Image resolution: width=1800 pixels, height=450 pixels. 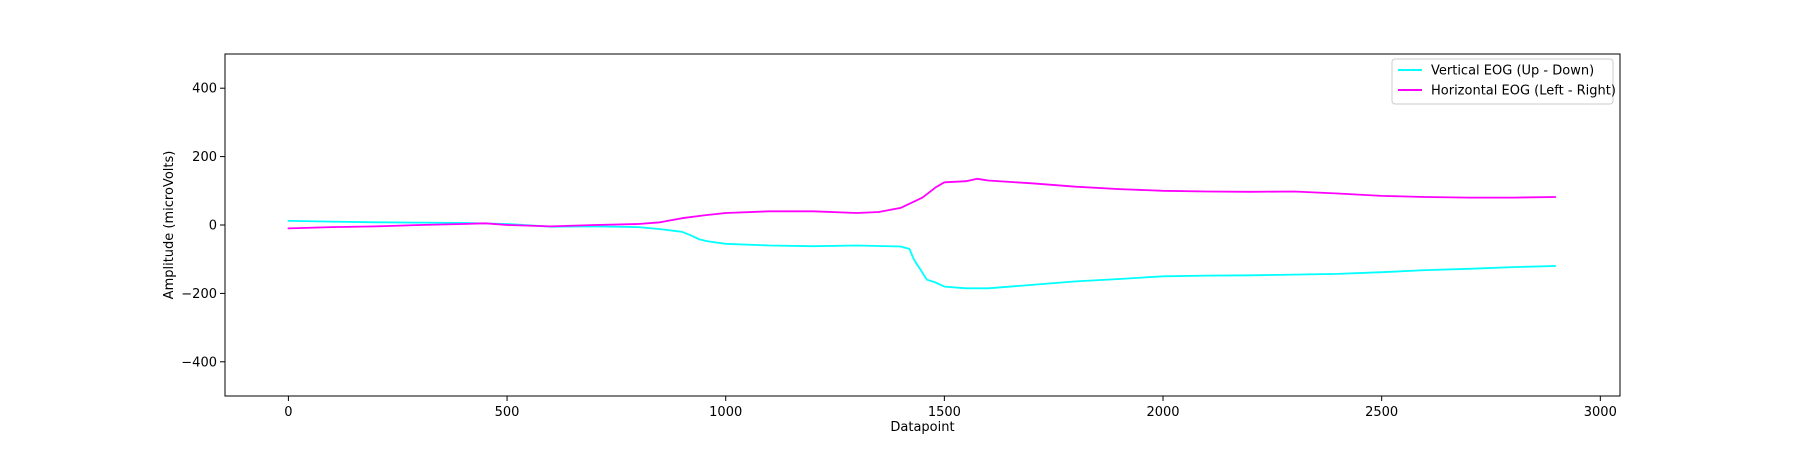 I want to click on y-tick-label: 0, so click(x=213, y=226).